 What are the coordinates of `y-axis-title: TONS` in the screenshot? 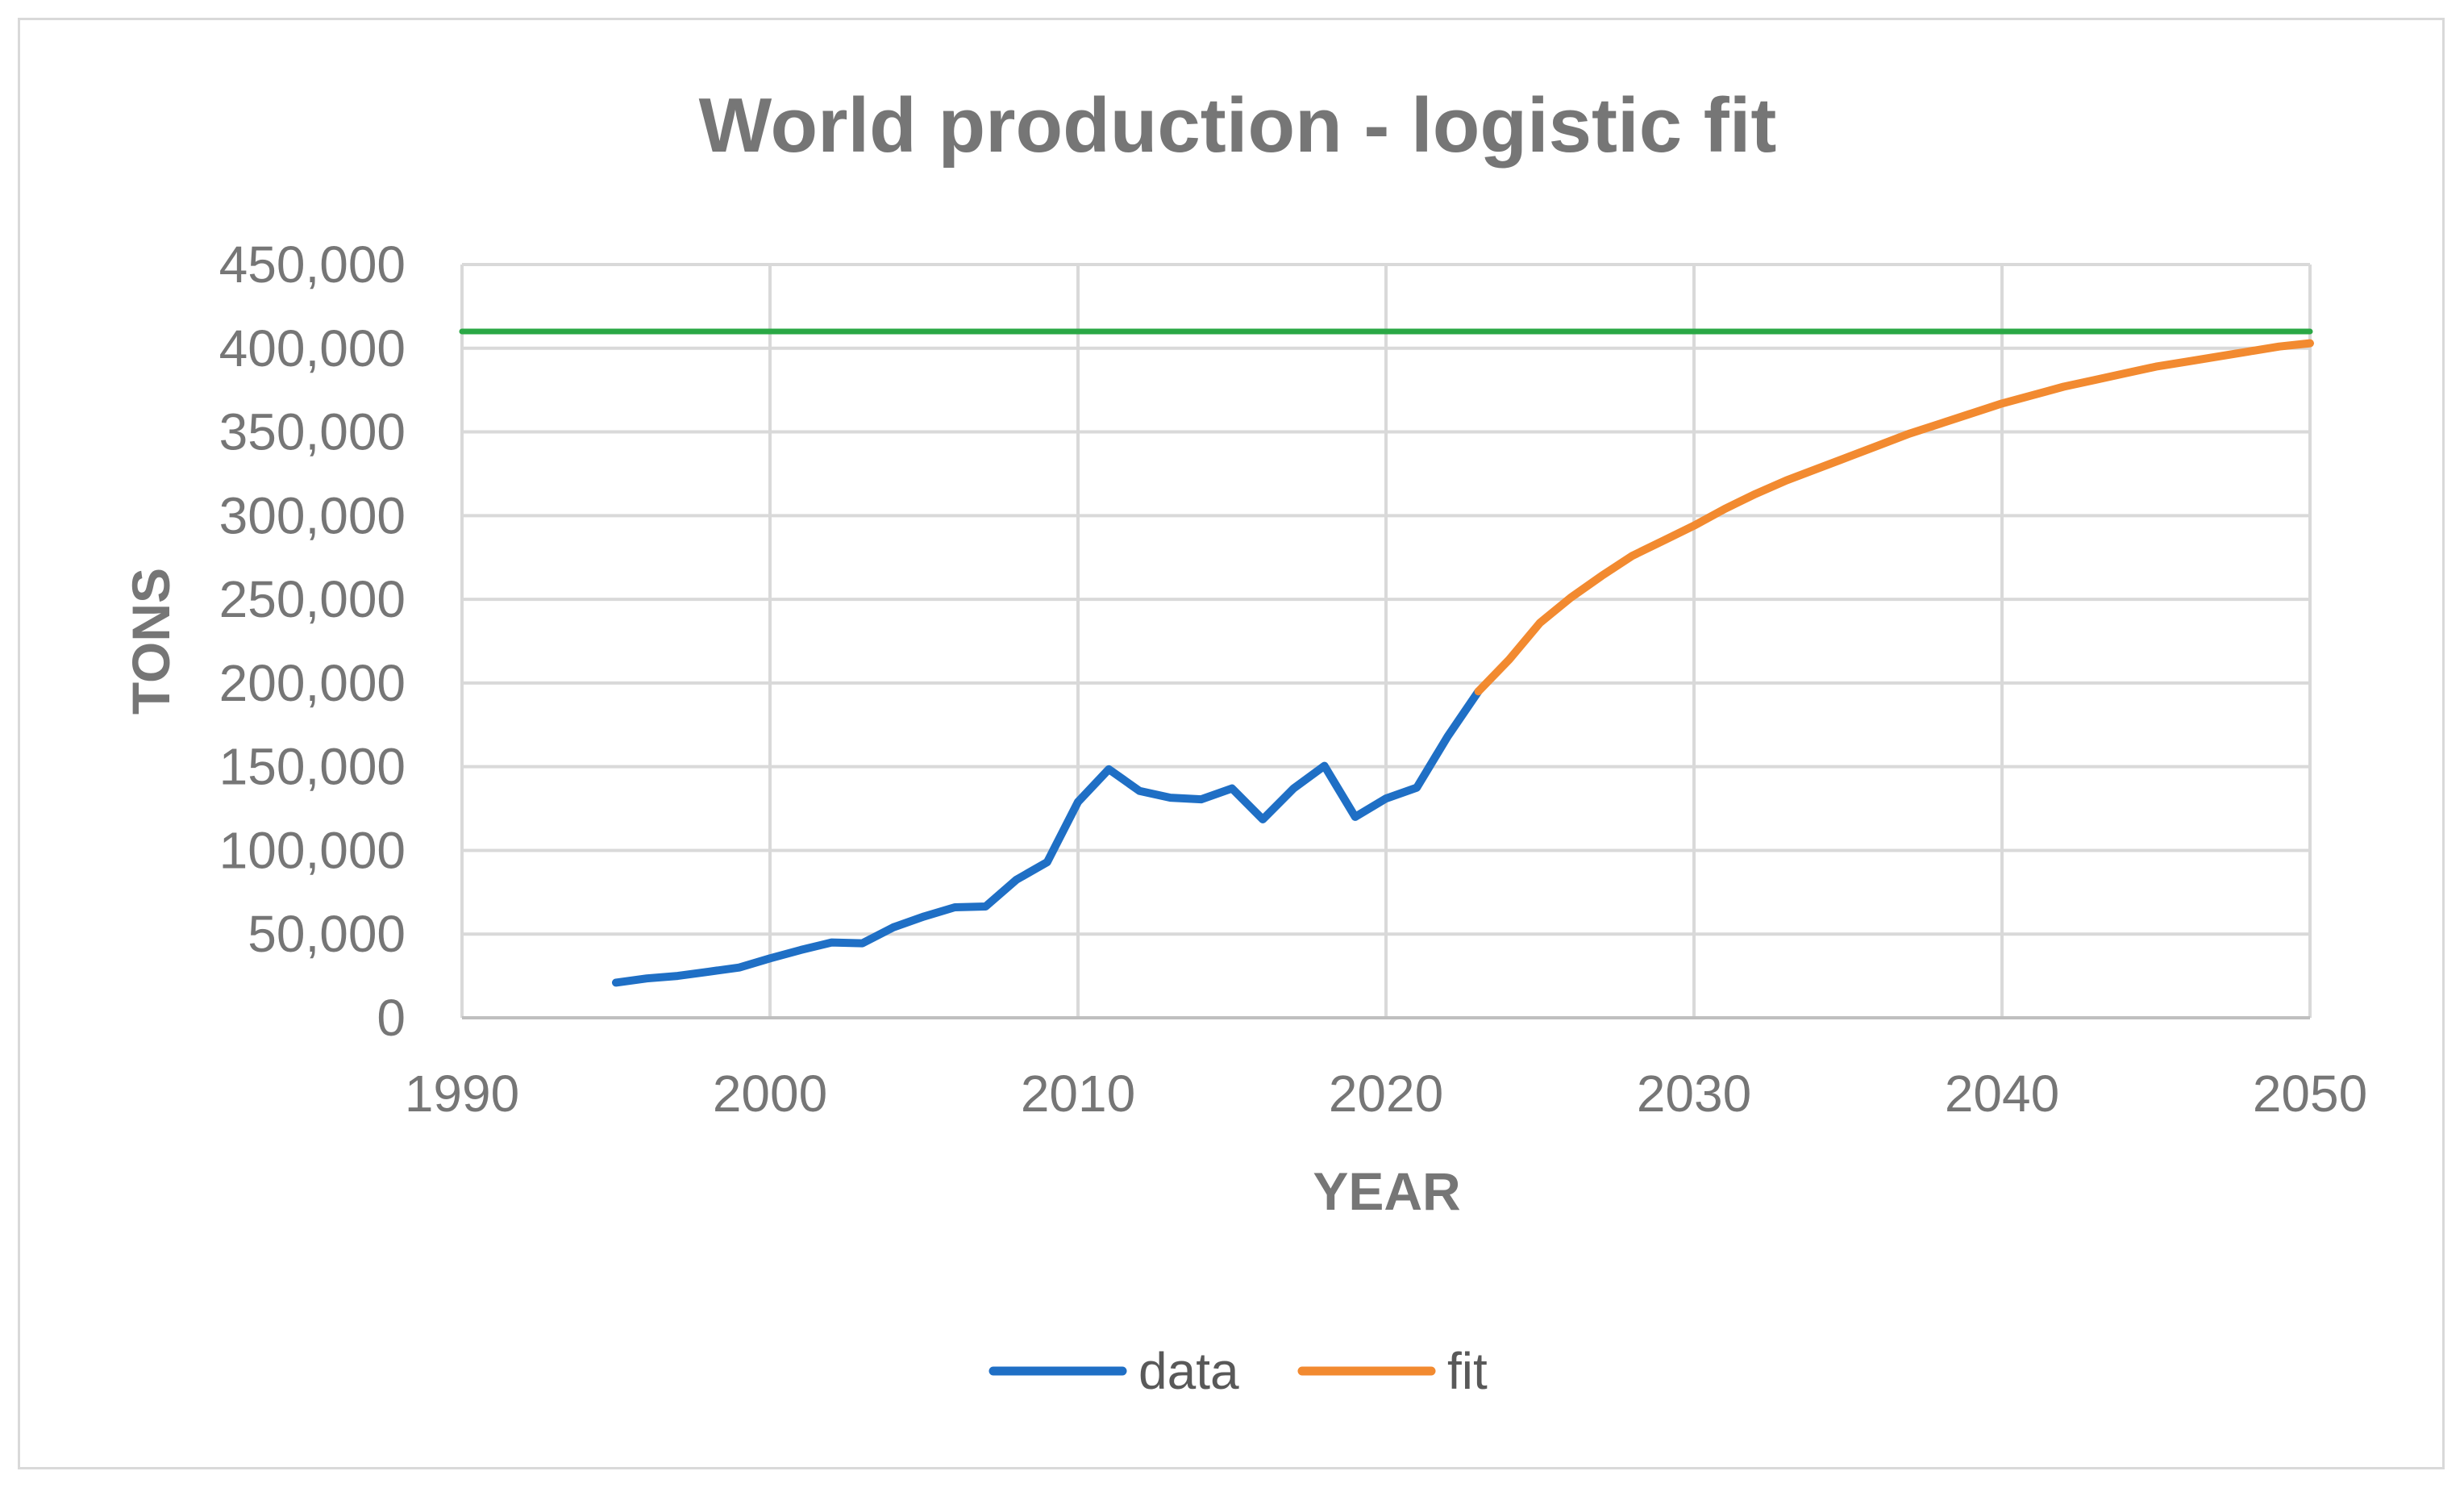 It's located at (151, 641).